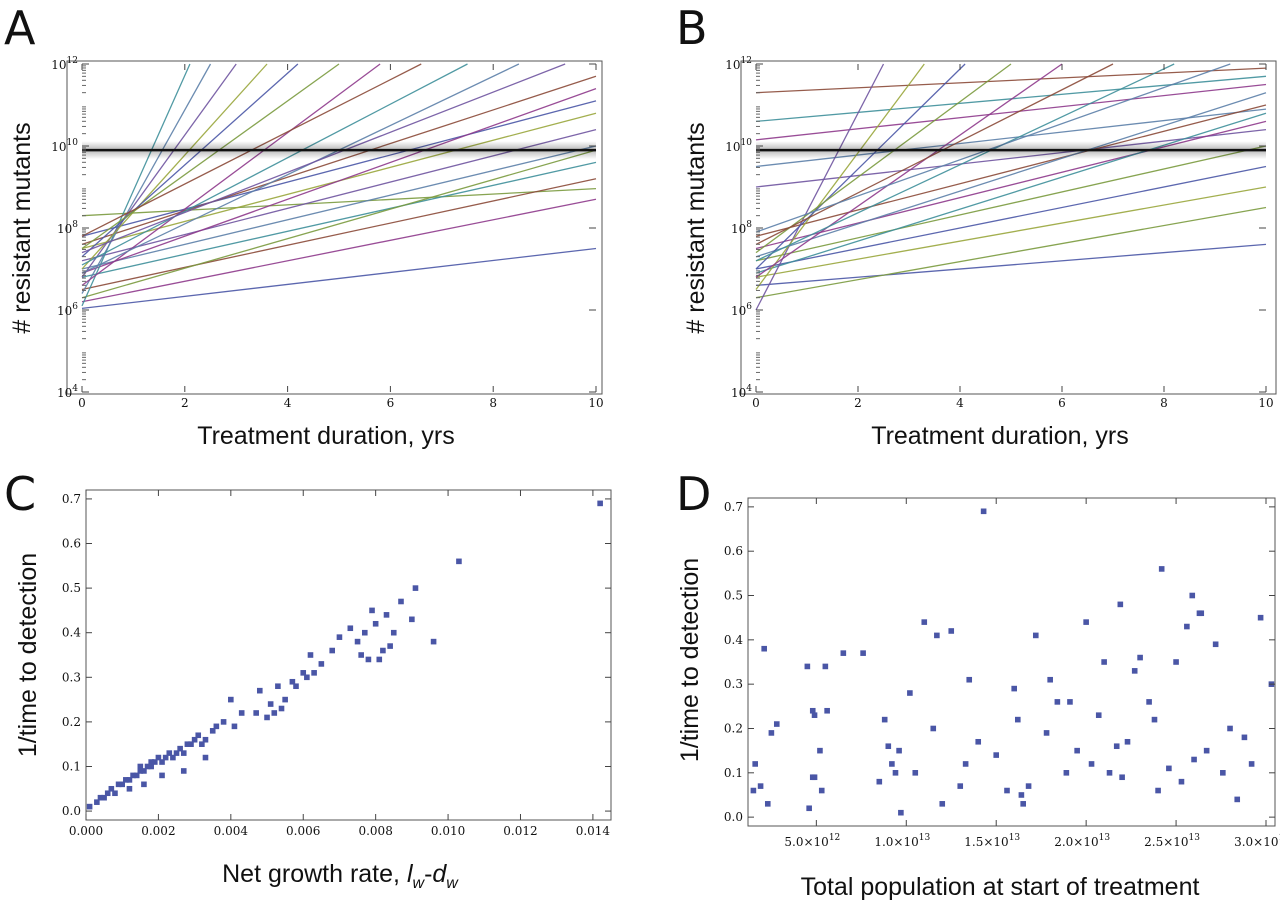 The image size is (1280, 903). I want to click on d-x-tick-label-5: 3.0×10¹³, so click(1257, 841).